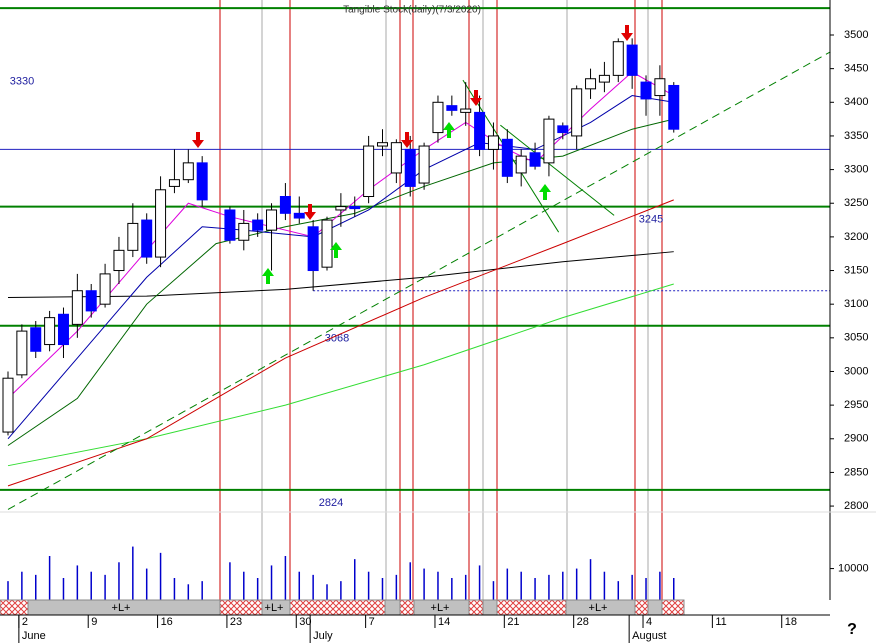  Describe the element at coordinates (331, 503) in the screenshot. I see `level-label: 2824` at that location.